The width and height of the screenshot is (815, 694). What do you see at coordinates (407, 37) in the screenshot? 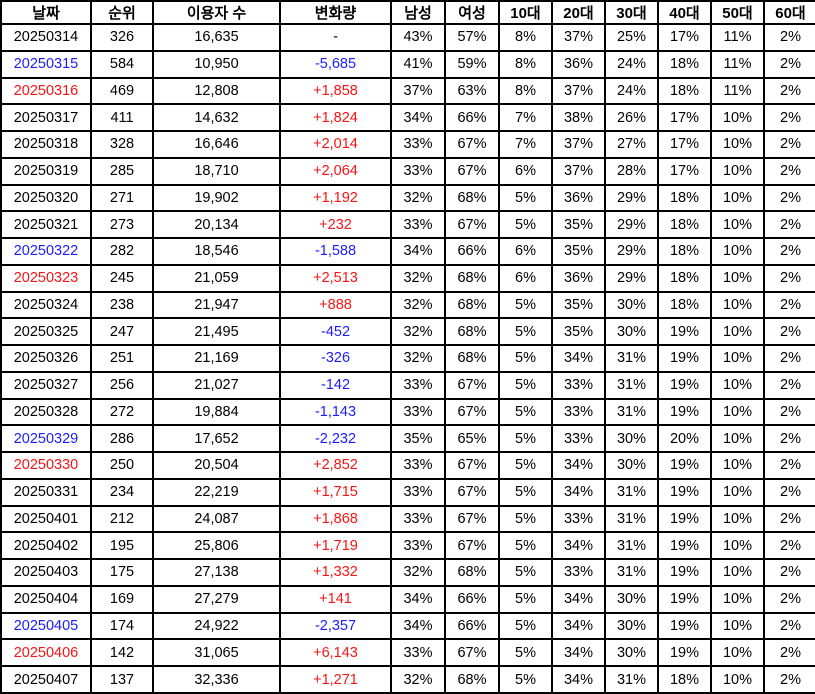
I see `table-row: 20250314 326 16,635-43% 57% 8% 37% 25% 17% 11% 2%` at bounding box center [407, 37].